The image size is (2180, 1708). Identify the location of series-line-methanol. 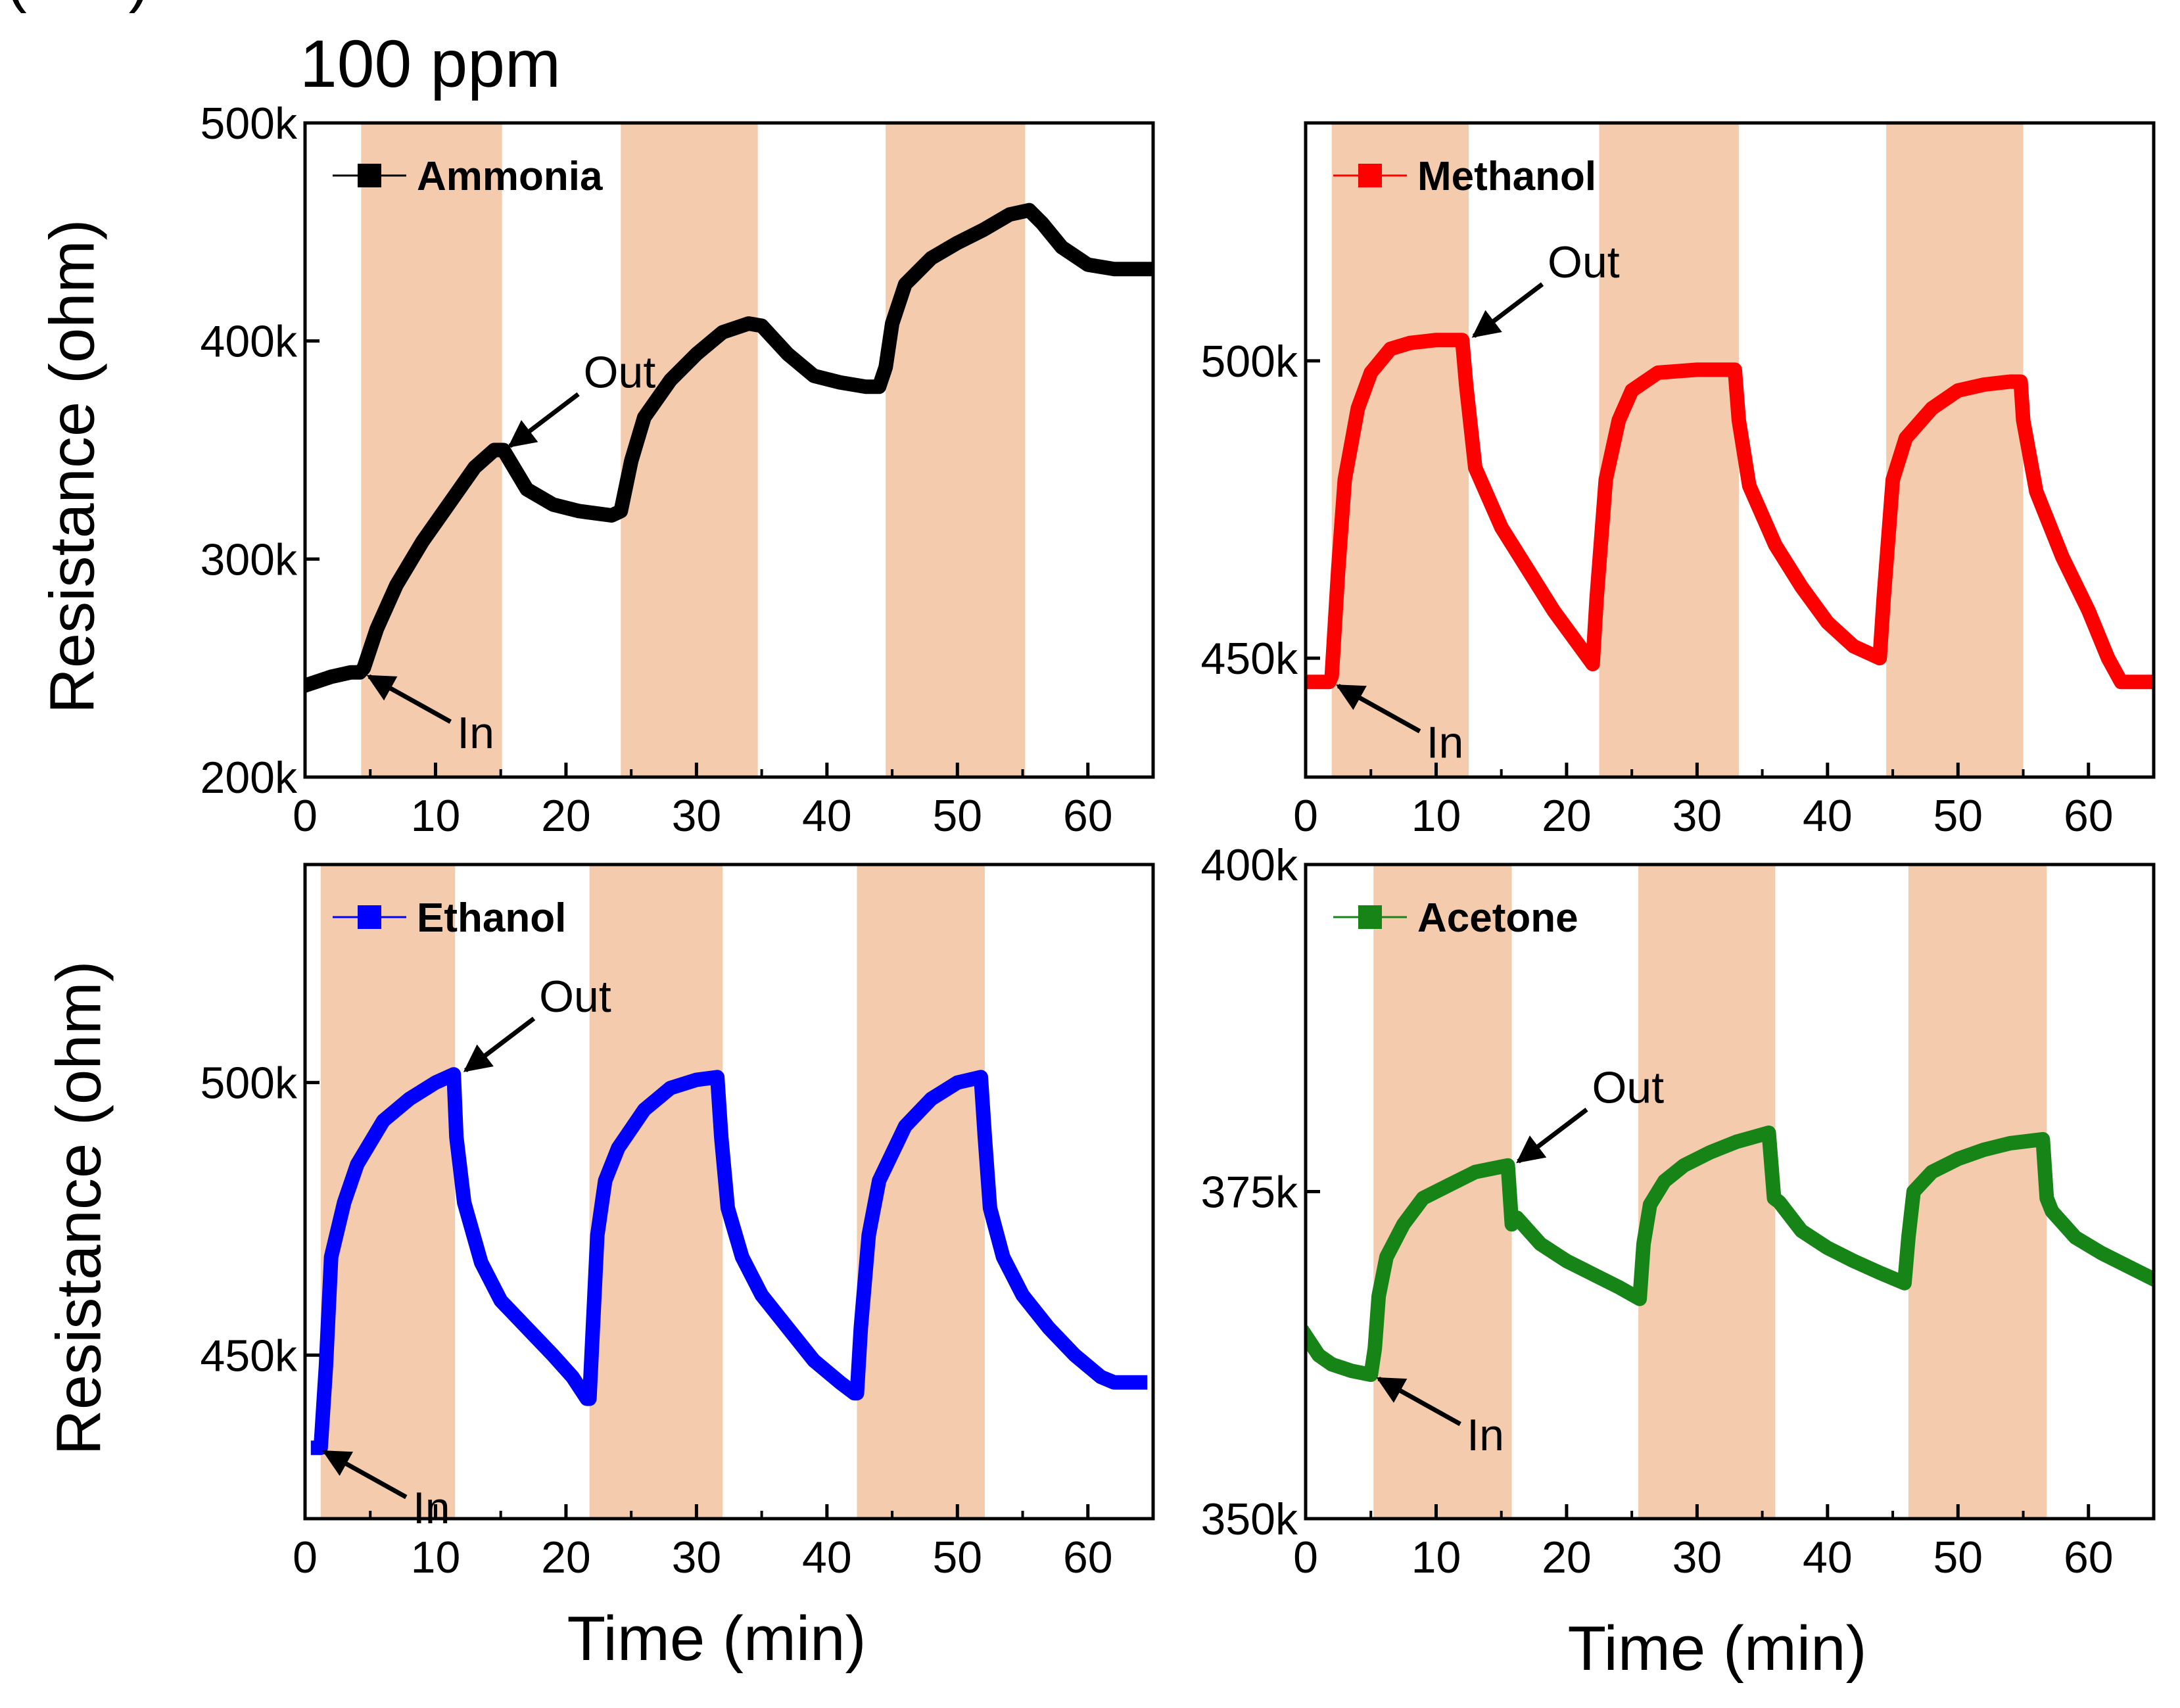
(1730, 511).